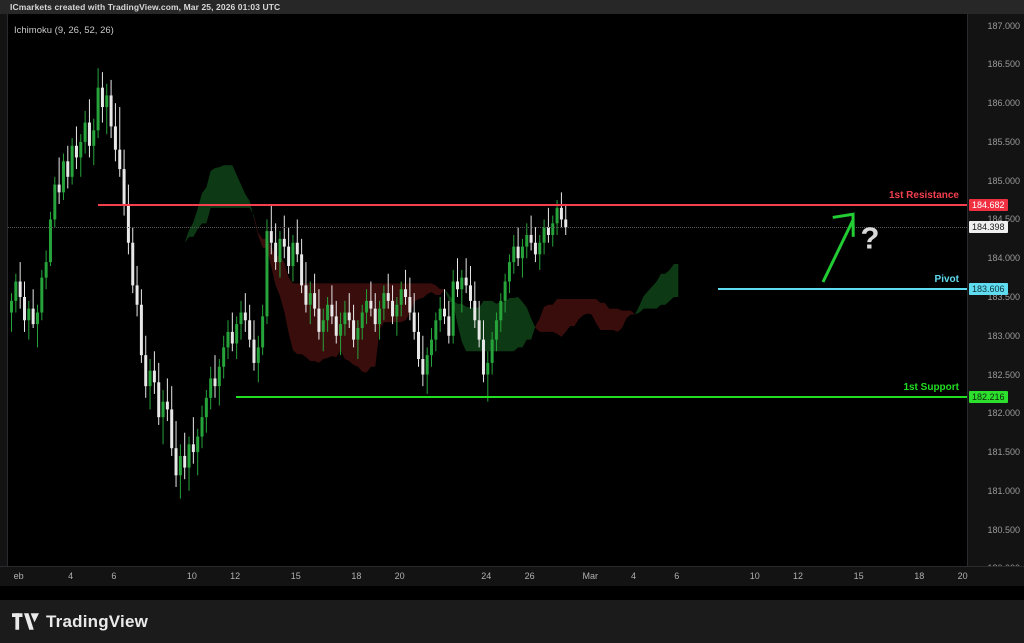 This screenshot has height=643, width=1024. Describe the element at coordinates (946, 279) in the screenshot. I see `level-label-pivot: Pivot` at that location.